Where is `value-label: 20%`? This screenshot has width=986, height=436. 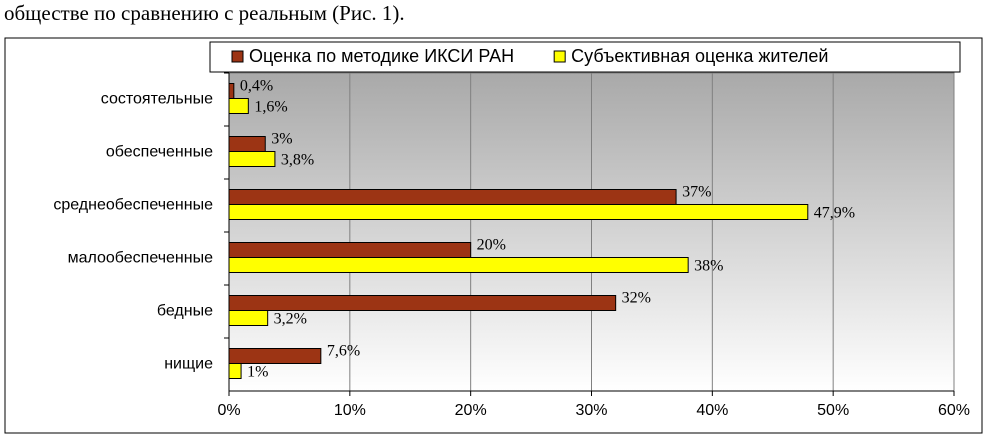 value-label: 20% is located at coordinates (491, 245).